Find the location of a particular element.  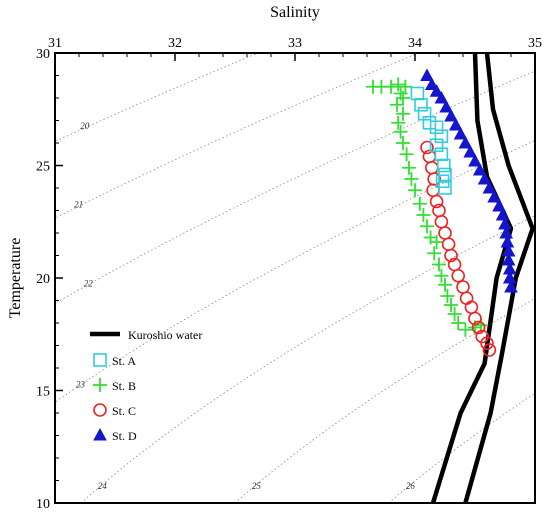

legend-label-3: St. C is located at coordinates (124, 411).